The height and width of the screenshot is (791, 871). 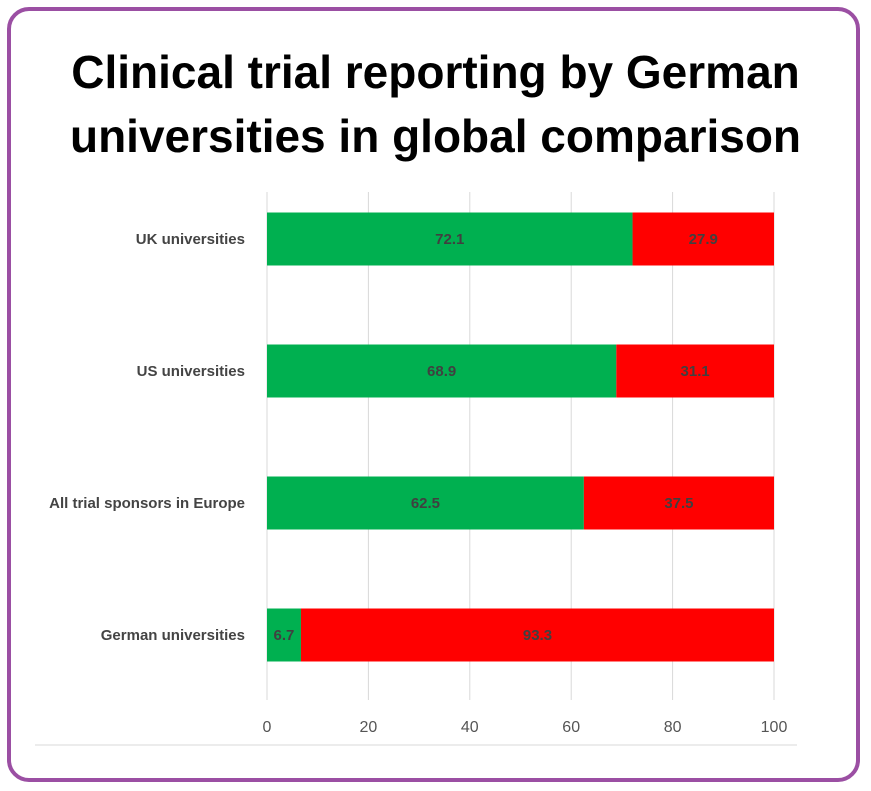 I want to click on data-label-2-0: 62.5, so click(x=425, y=503).